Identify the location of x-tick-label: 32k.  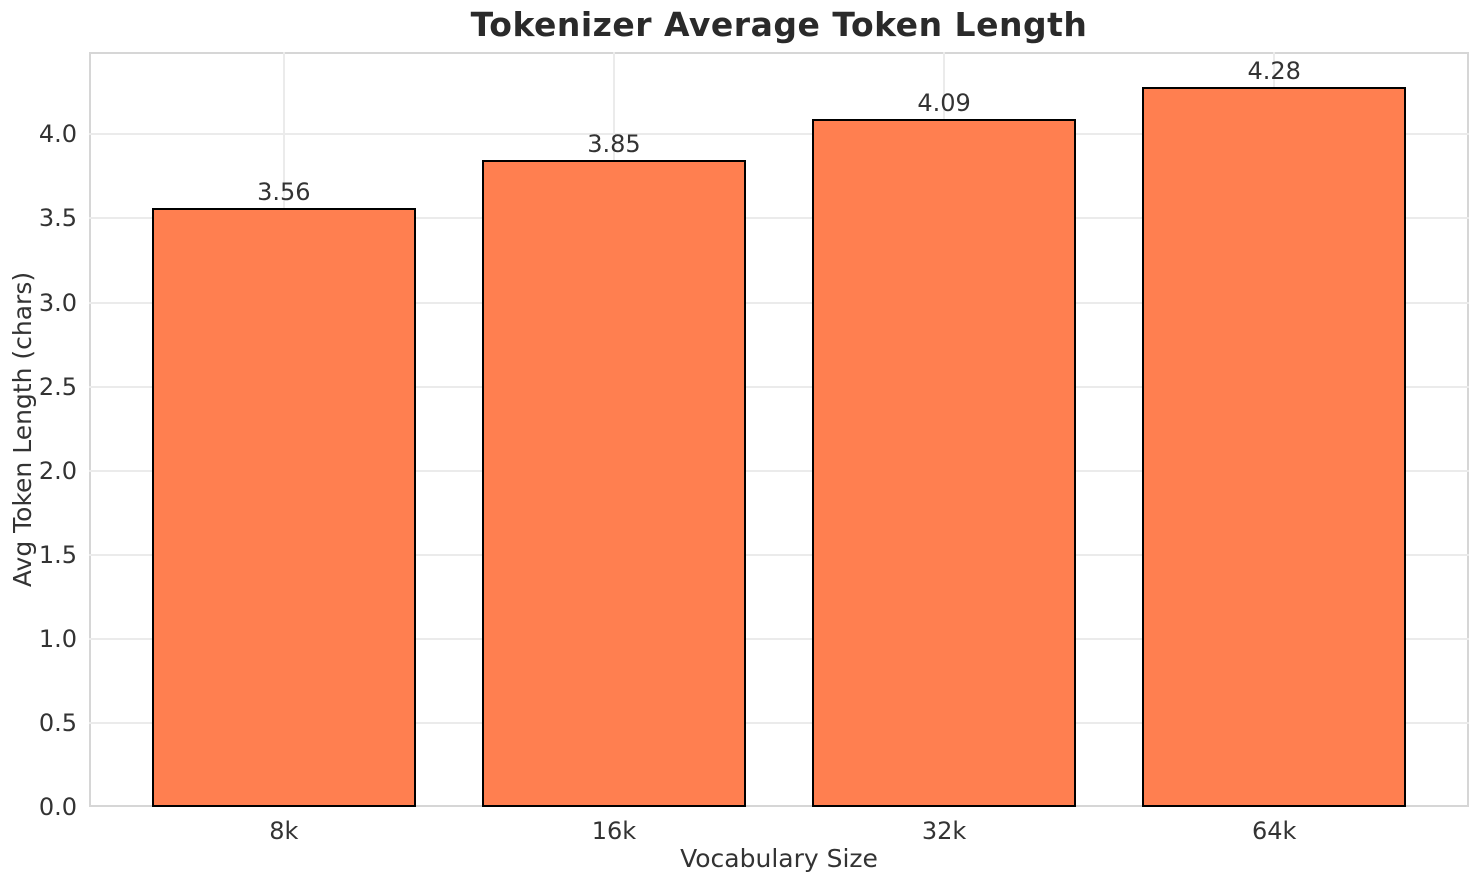
(944, 831).